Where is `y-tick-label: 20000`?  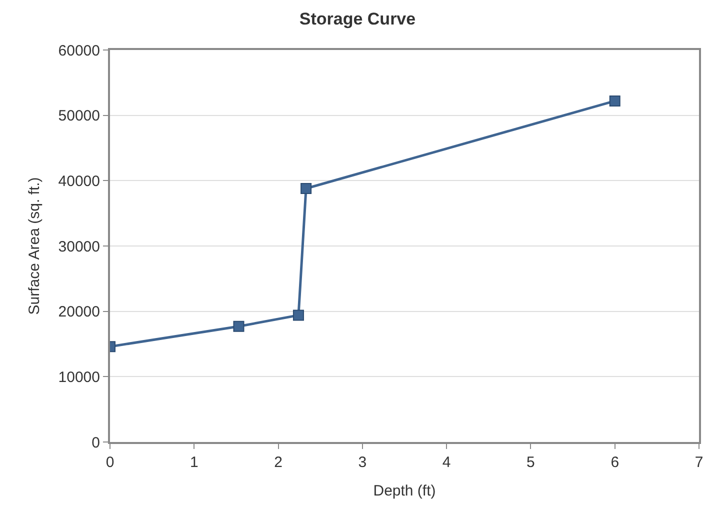
y-tick-label: 20000 is located at coordinates (79, 312).